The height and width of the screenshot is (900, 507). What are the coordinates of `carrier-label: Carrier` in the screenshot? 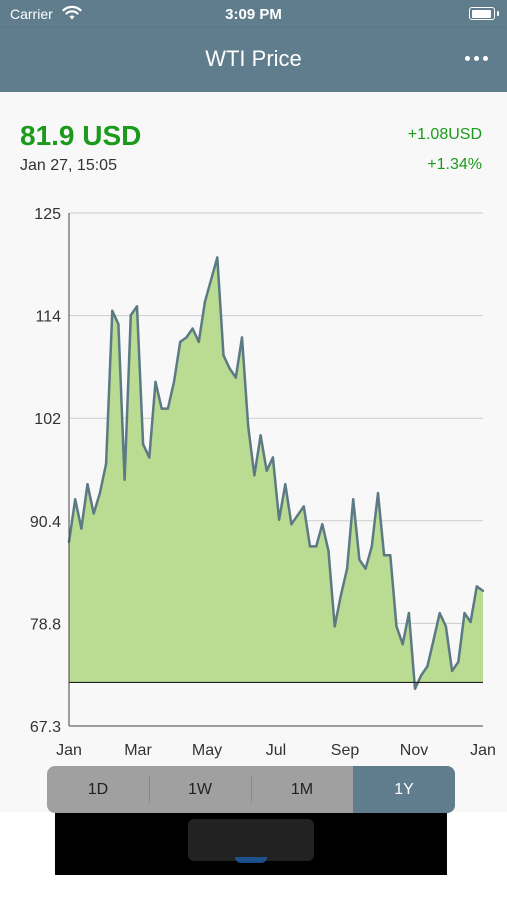 It's located at (31, 14).